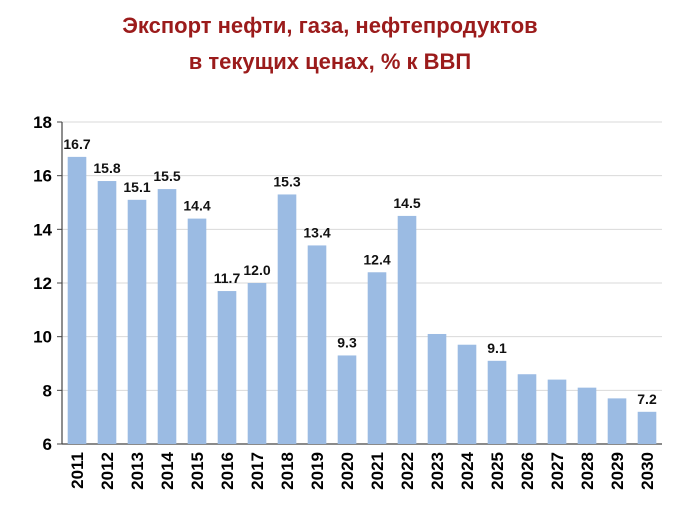 This screenshot has width=690, height=508. Describe the element at coordinates (136, 187) in the screenshot. I see `data-label-2013: 15.1` at that location.